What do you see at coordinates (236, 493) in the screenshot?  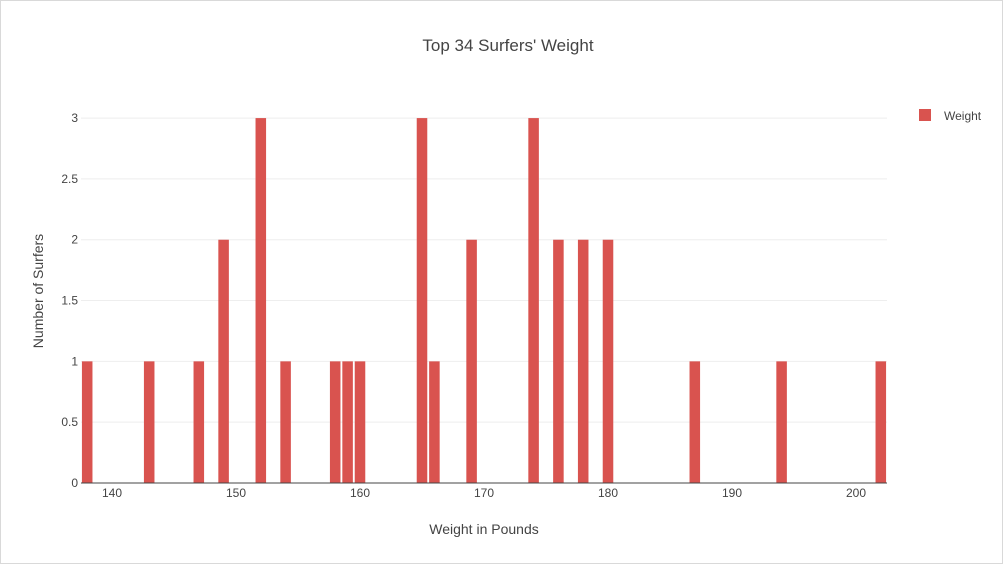 I see `x-tick-label: 150` at bounding box center [236, 493].